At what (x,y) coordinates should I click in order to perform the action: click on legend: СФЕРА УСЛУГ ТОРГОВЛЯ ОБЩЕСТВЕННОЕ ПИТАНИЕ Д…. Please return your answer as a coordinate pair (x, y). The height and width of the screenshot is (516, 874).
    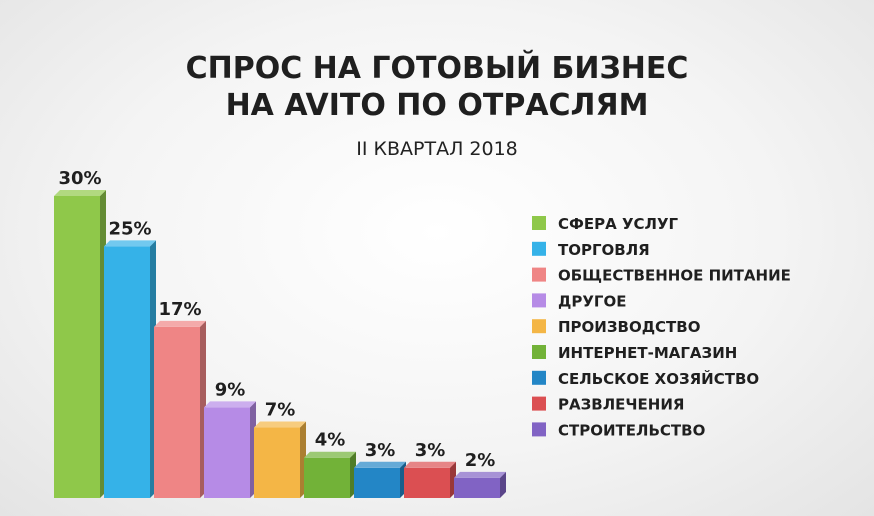
    Looking at the image, I should click on (661, 327).